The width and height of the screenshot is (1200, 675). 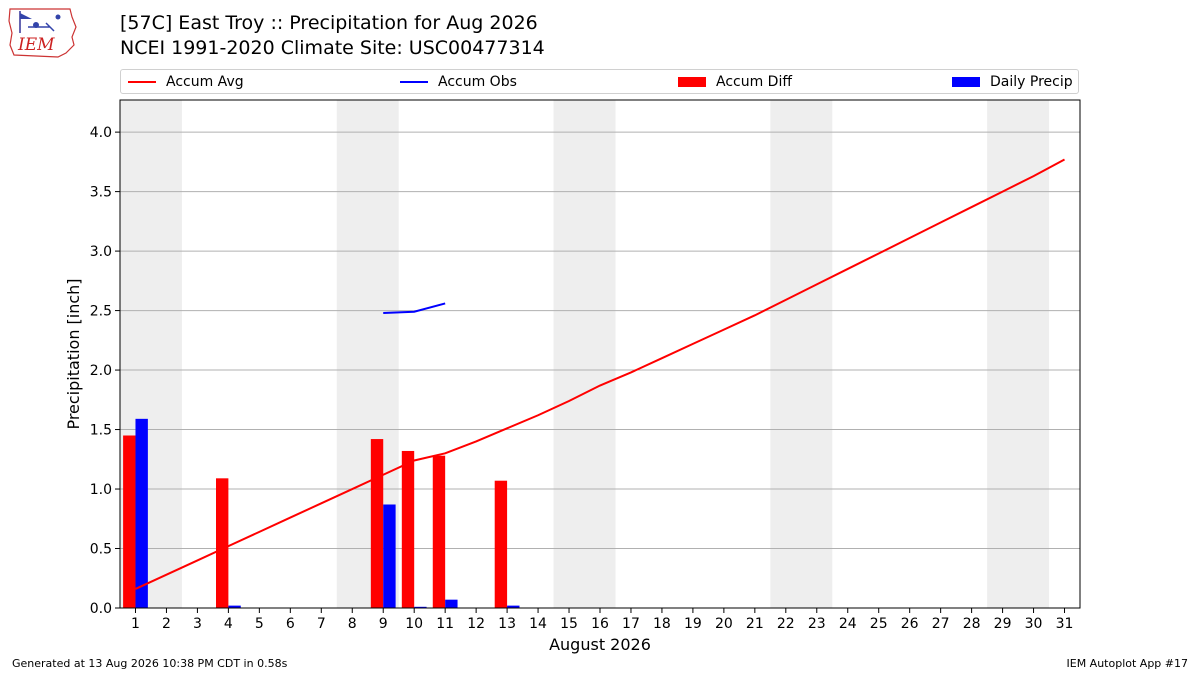 I want to click on x-tick-label: 19, so click(x=693, y=624).